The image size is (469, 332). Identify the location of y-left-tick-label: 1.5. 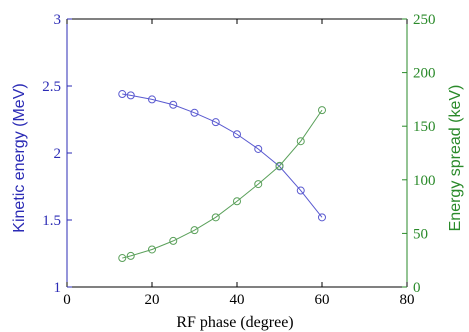
(51, 221).